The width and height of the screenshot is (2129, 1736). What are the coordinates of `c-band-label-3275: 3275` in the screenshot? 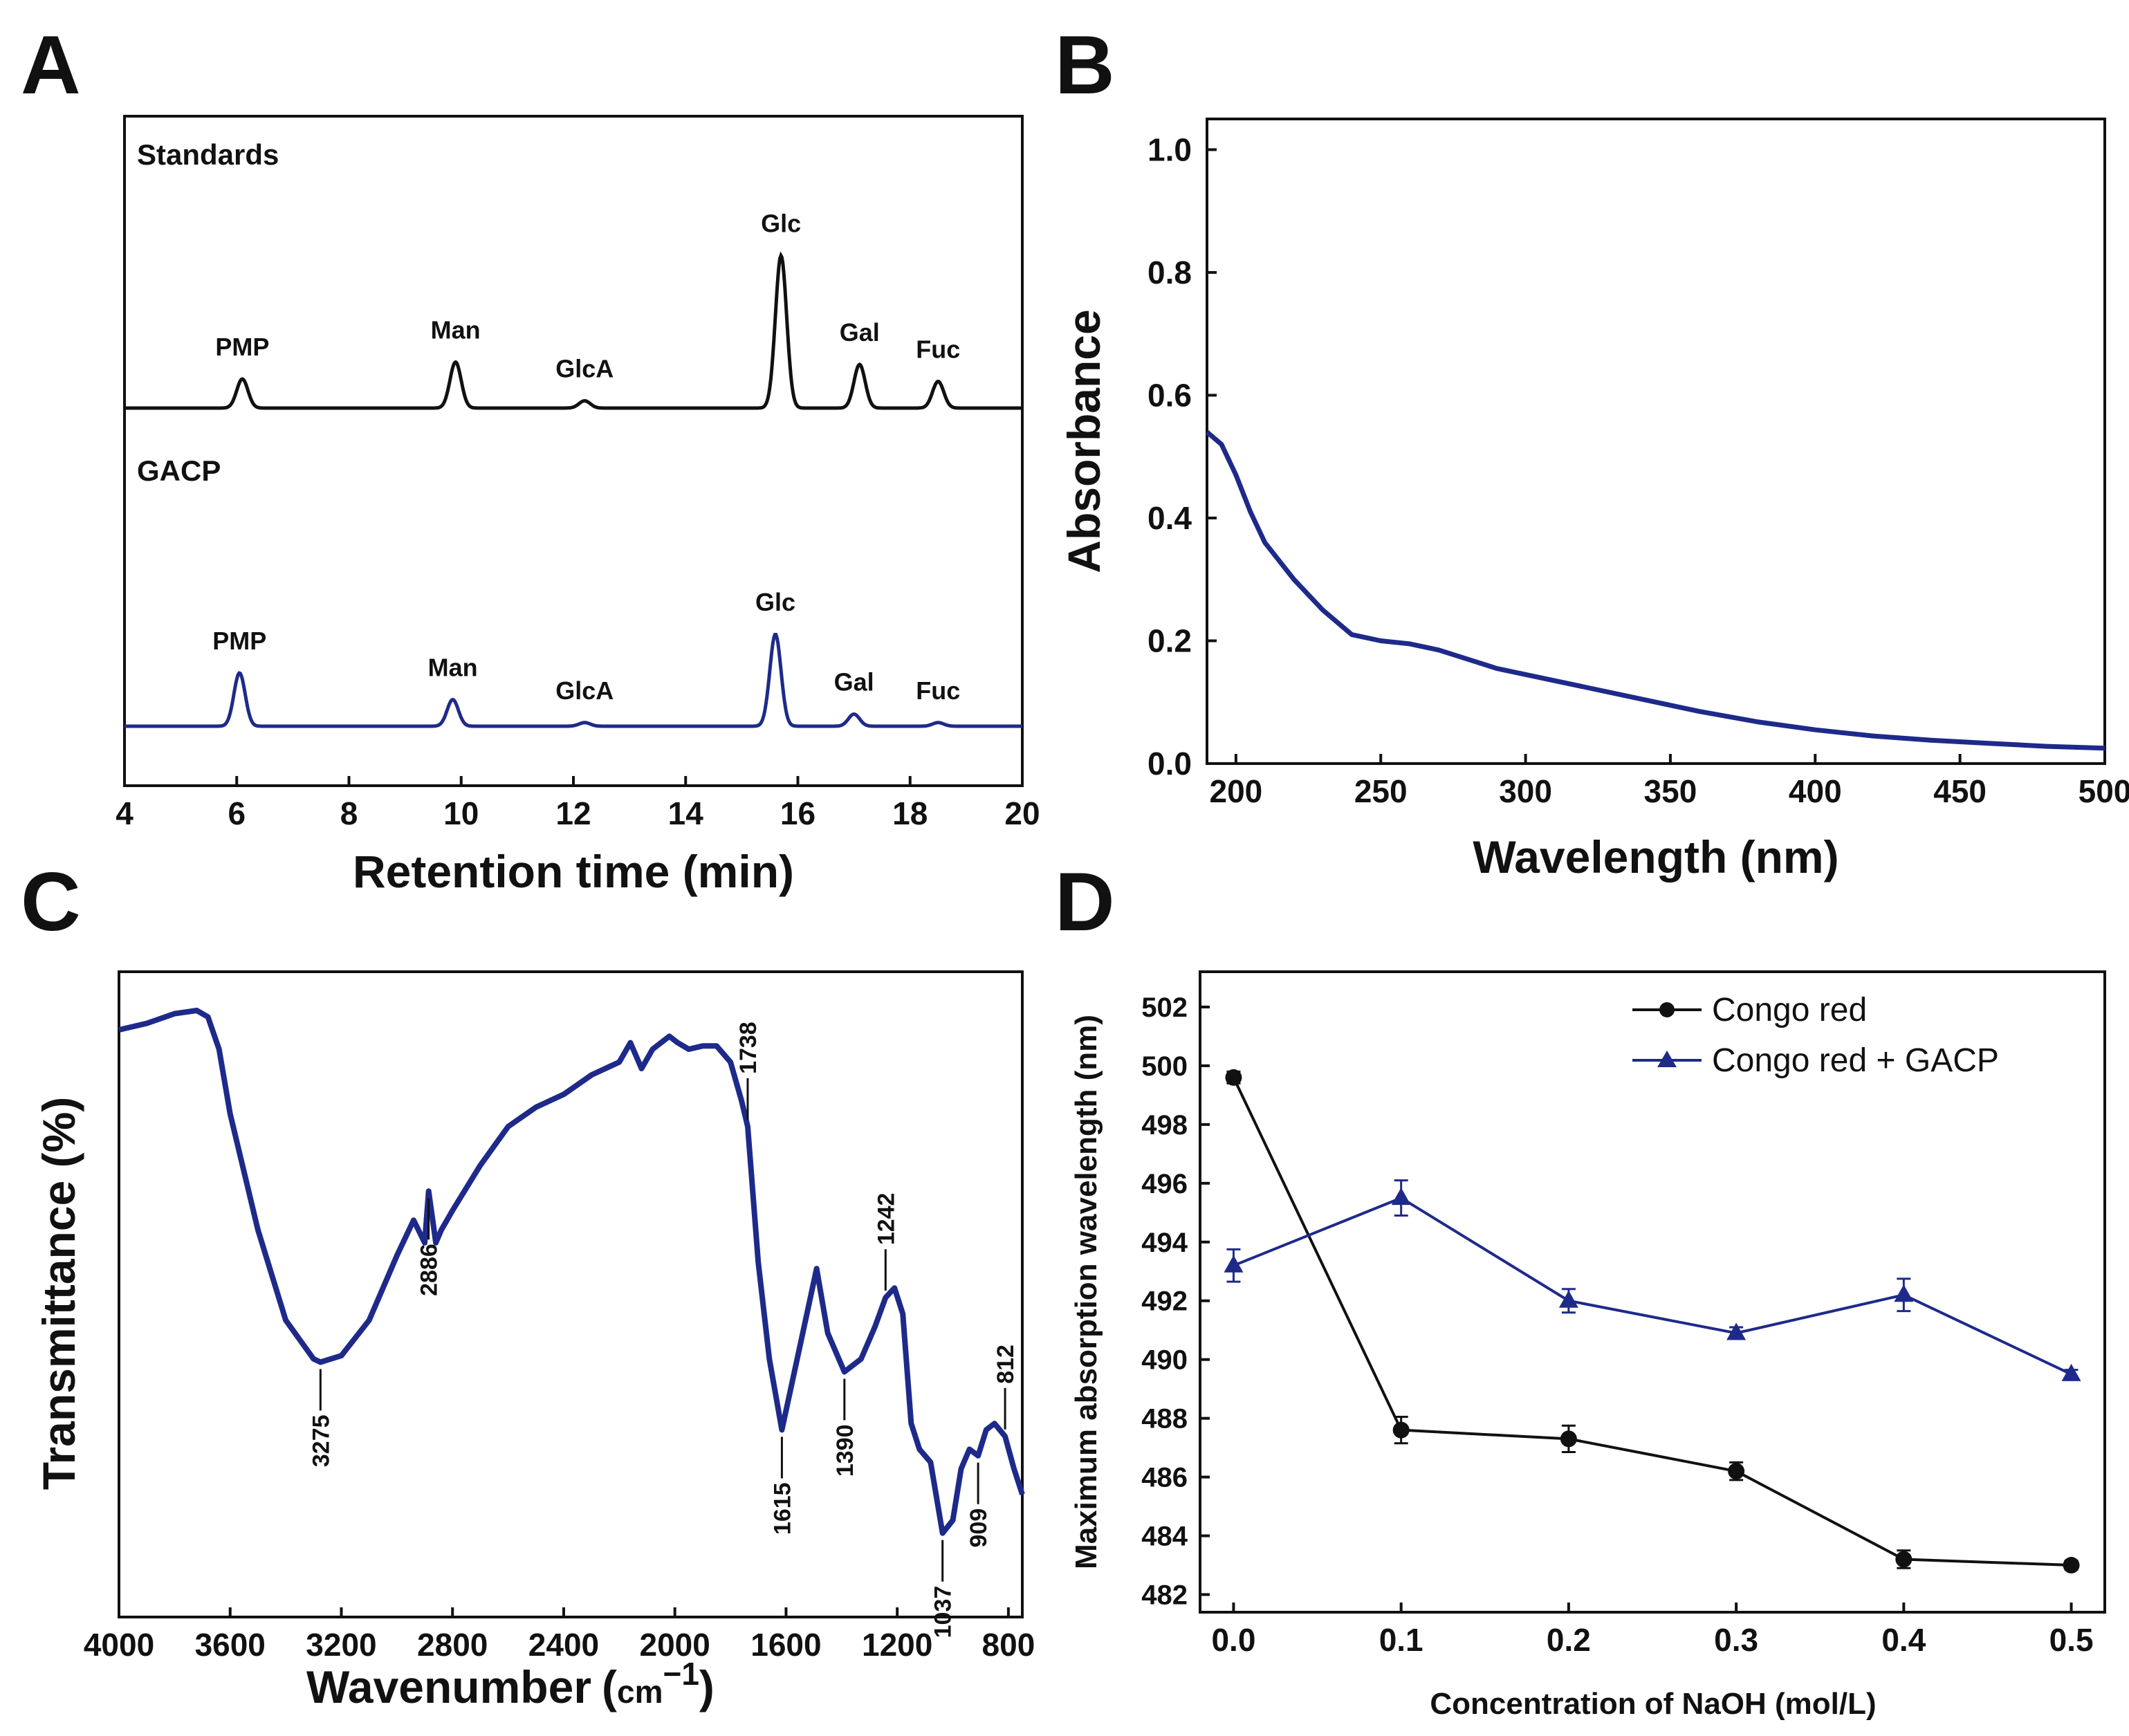 It's located at (321, 1440).